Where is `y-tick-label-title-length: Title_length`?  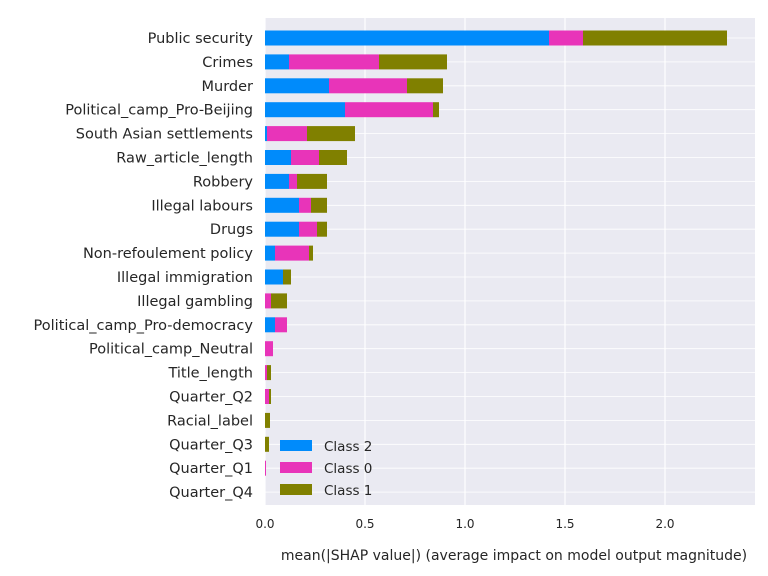
y-tick-label-title-length: Title_length is located at coordinates (210, 374).